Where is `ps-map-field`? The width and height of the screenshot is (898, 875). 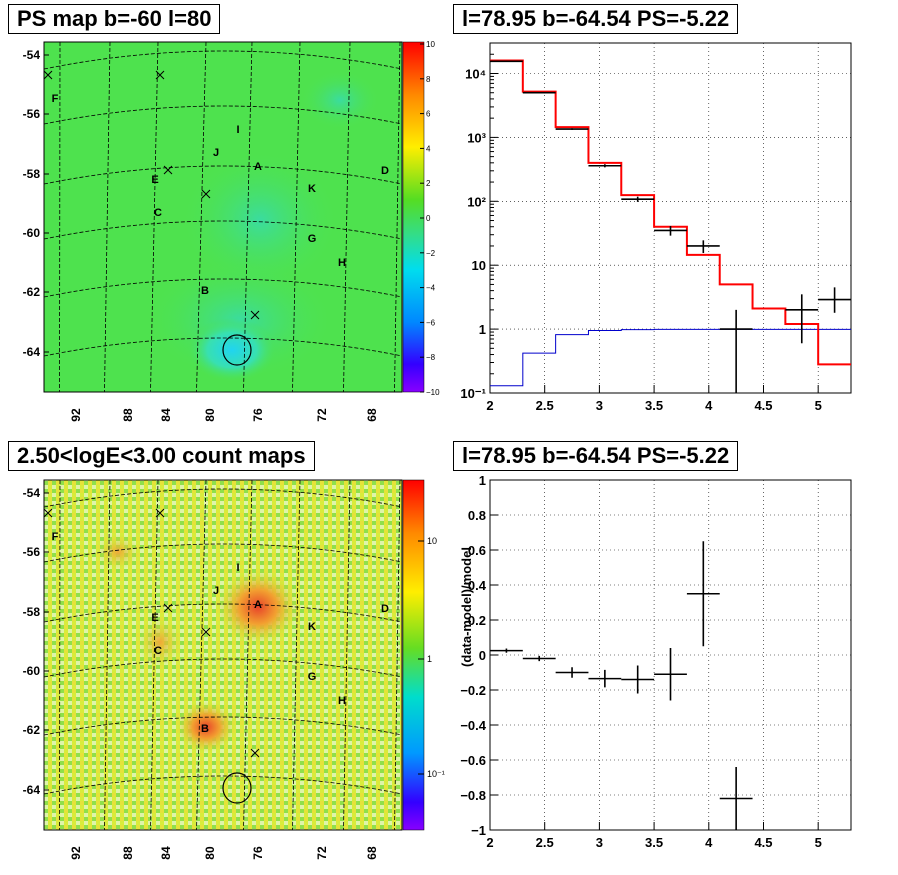
ps-map-field is located at coordinates (262, 226).